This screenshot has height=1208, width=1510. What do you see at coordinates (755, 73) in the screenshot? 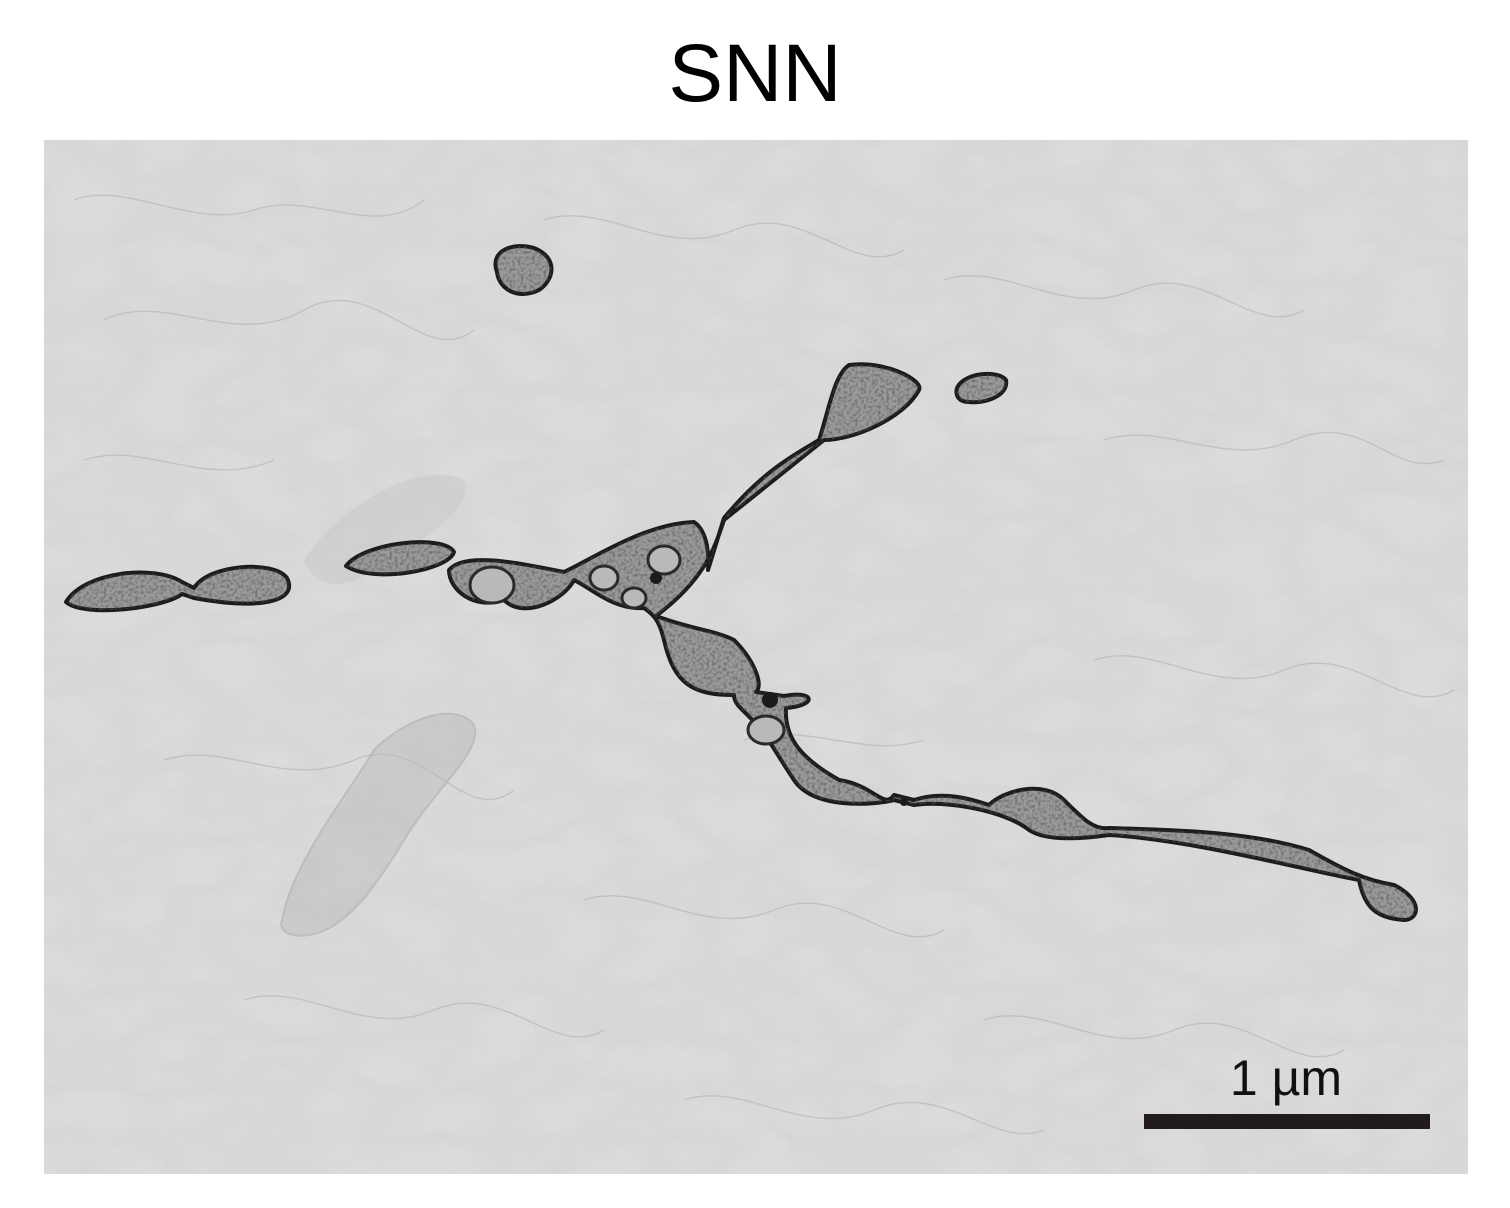
I see `figure-title: SNN` at bounding box center [755, 73].